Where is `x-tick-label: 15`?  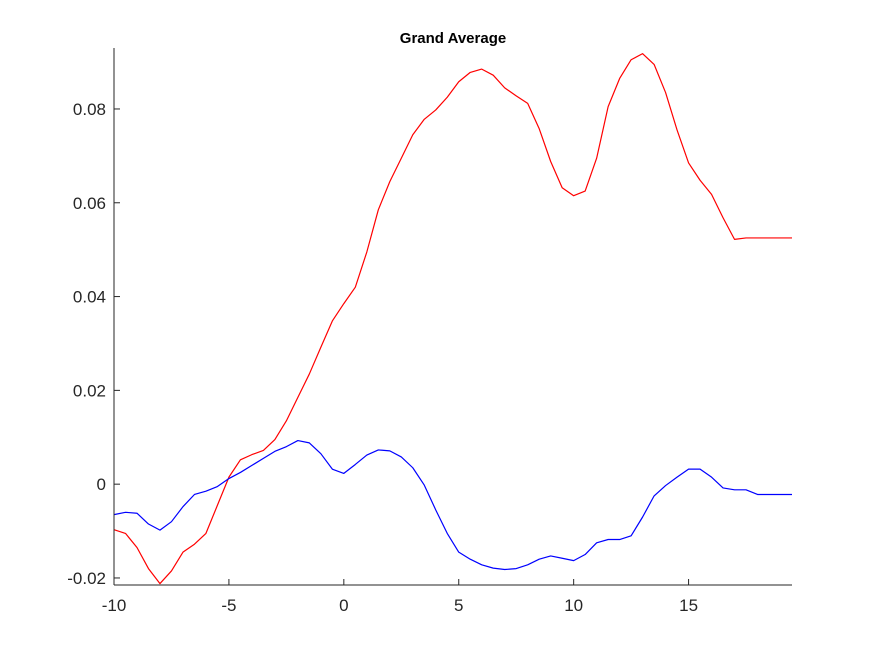 x-tick-label: 15 is located at coordinates (688, 605).